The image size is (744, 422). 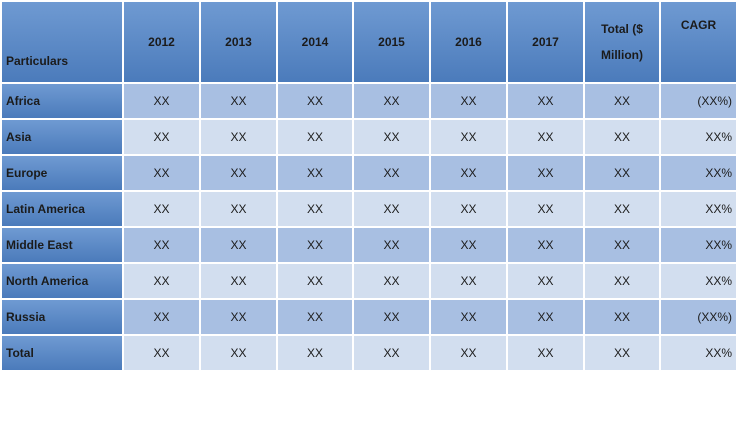 What do you see at coordinates (315, 42) in the screenshot?
I see `header-cell: 2014` at bounding box center [315, 42].